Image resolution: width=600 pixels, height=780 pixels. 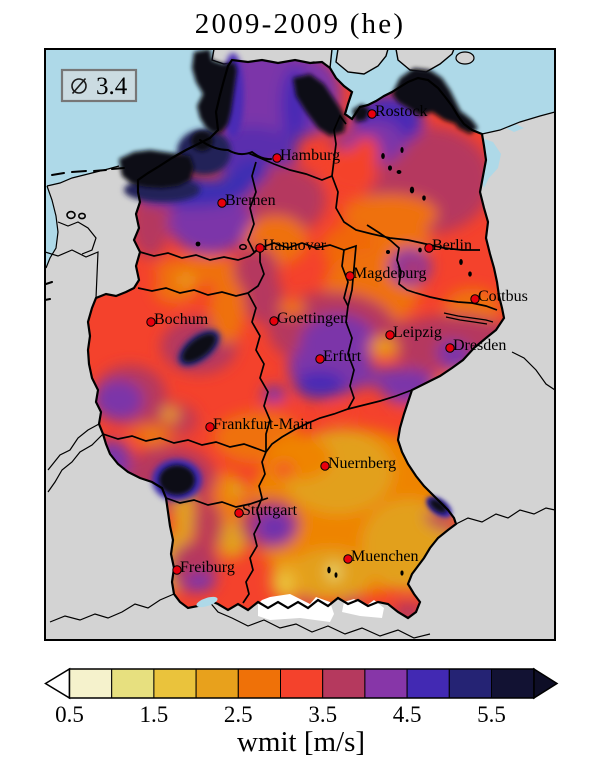 What do you see at coordinates (389, 273) in the screenshot?
I see `svg-text: Magdeburg` at bounding box center [389, 273].